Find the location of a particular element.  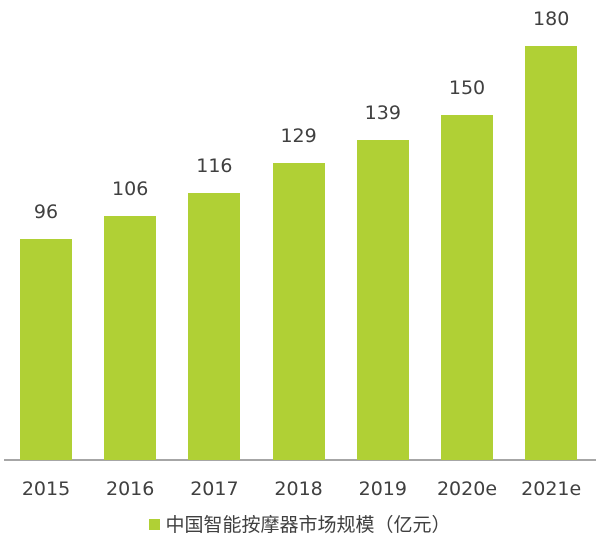

category-label: 2017 is located at coordinates (214, 489).